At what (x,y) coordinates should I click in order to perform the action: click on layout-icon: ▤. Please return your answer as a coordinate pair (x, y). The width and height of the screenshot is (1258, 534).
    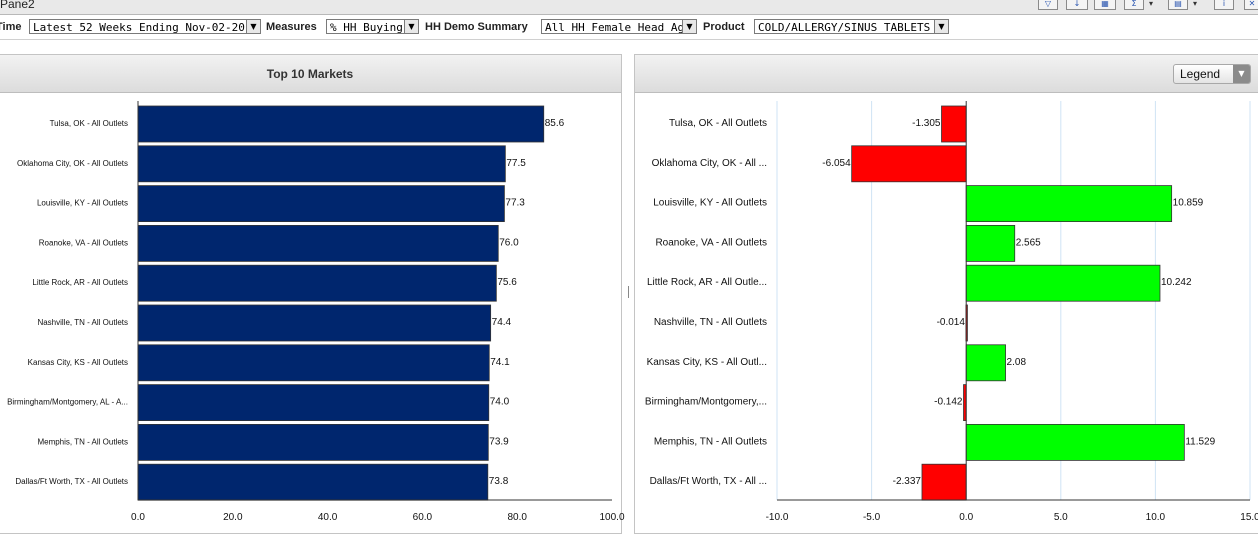
    Looking at the image, I should click on (1178, 5).